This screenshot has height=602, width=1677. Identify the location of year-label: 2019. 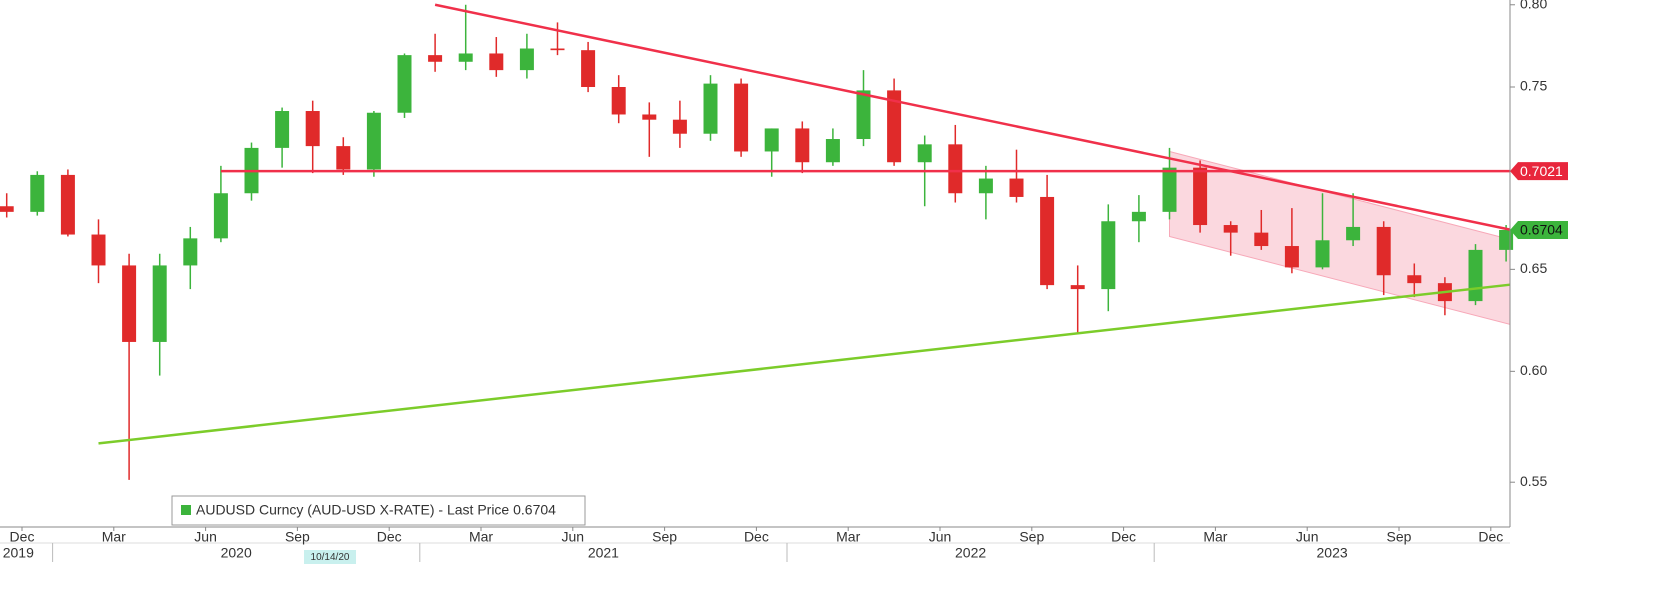
(18, 553).